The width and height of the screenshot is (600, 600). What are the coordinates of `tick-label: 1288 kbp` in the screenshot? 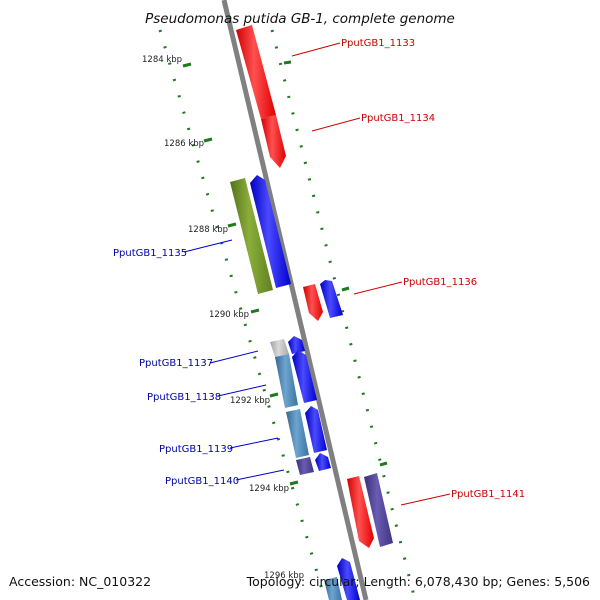 It's located at (208, 230).